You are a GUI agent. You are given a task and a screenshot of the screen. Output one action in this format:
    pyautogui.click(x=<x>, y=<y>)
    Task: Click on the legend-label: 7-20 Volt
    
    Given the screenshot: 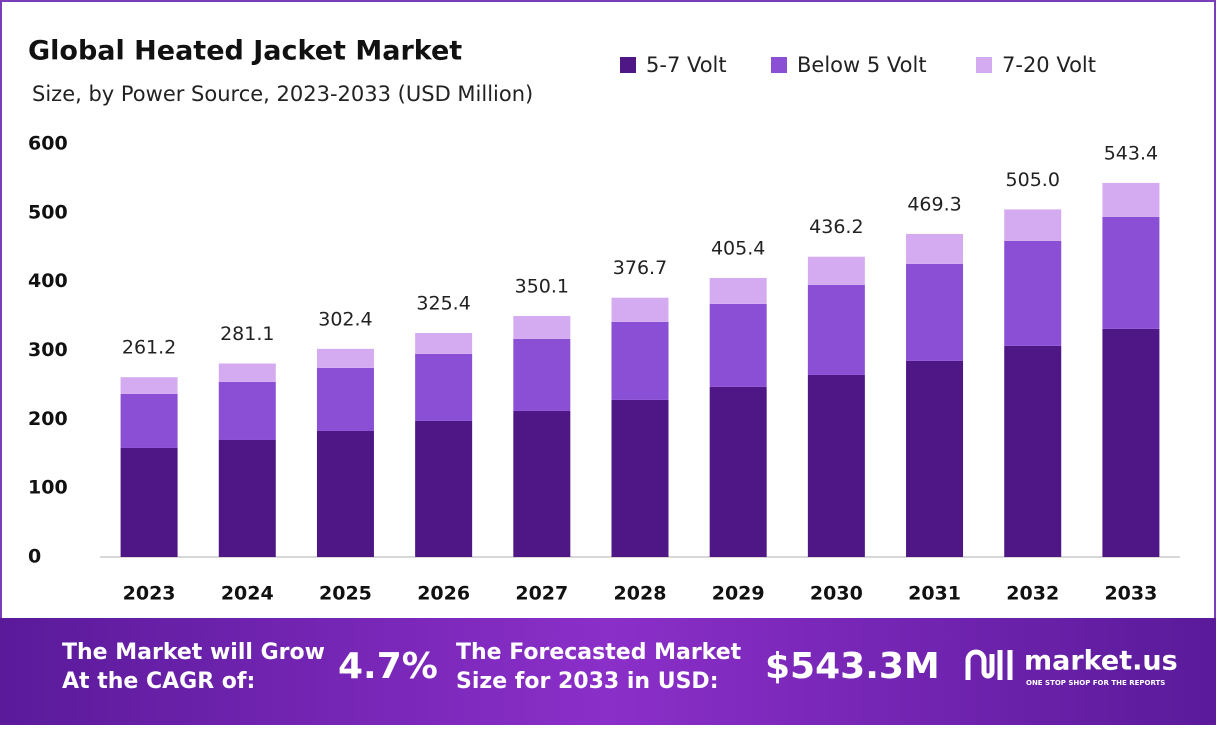 What is the action you would take?
    pyautogui.click(x=1049, y=65)
    